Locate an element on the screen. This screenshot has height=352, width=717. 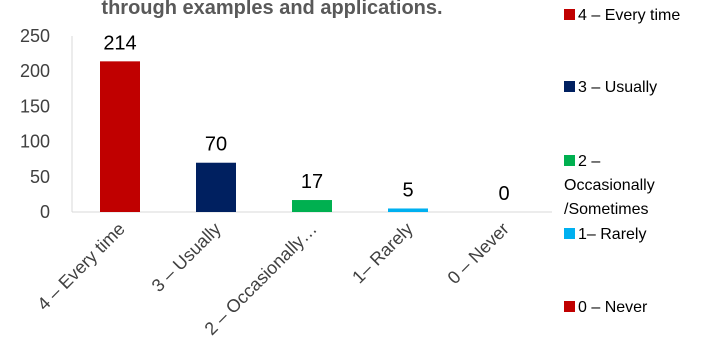
y-tick-label: 50 is located at coordinates (40, 177).